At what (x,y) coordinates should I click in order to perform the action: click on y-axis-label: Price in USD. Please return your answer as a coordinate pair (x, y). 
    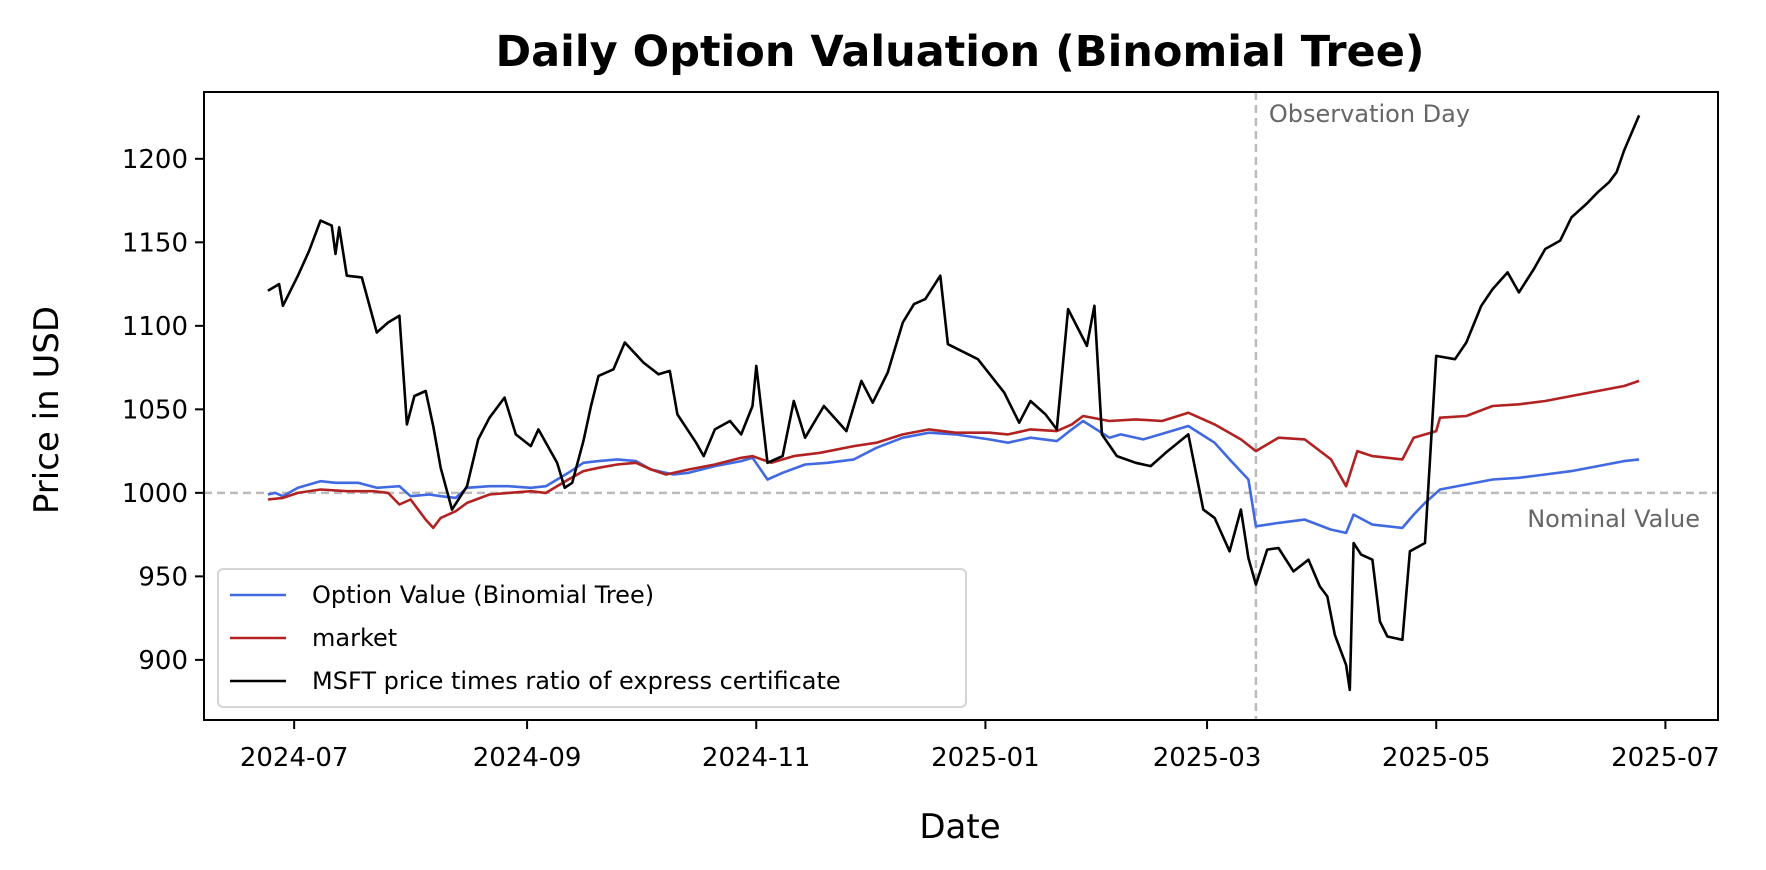
    Looking at the image, I should click on (47, 410).